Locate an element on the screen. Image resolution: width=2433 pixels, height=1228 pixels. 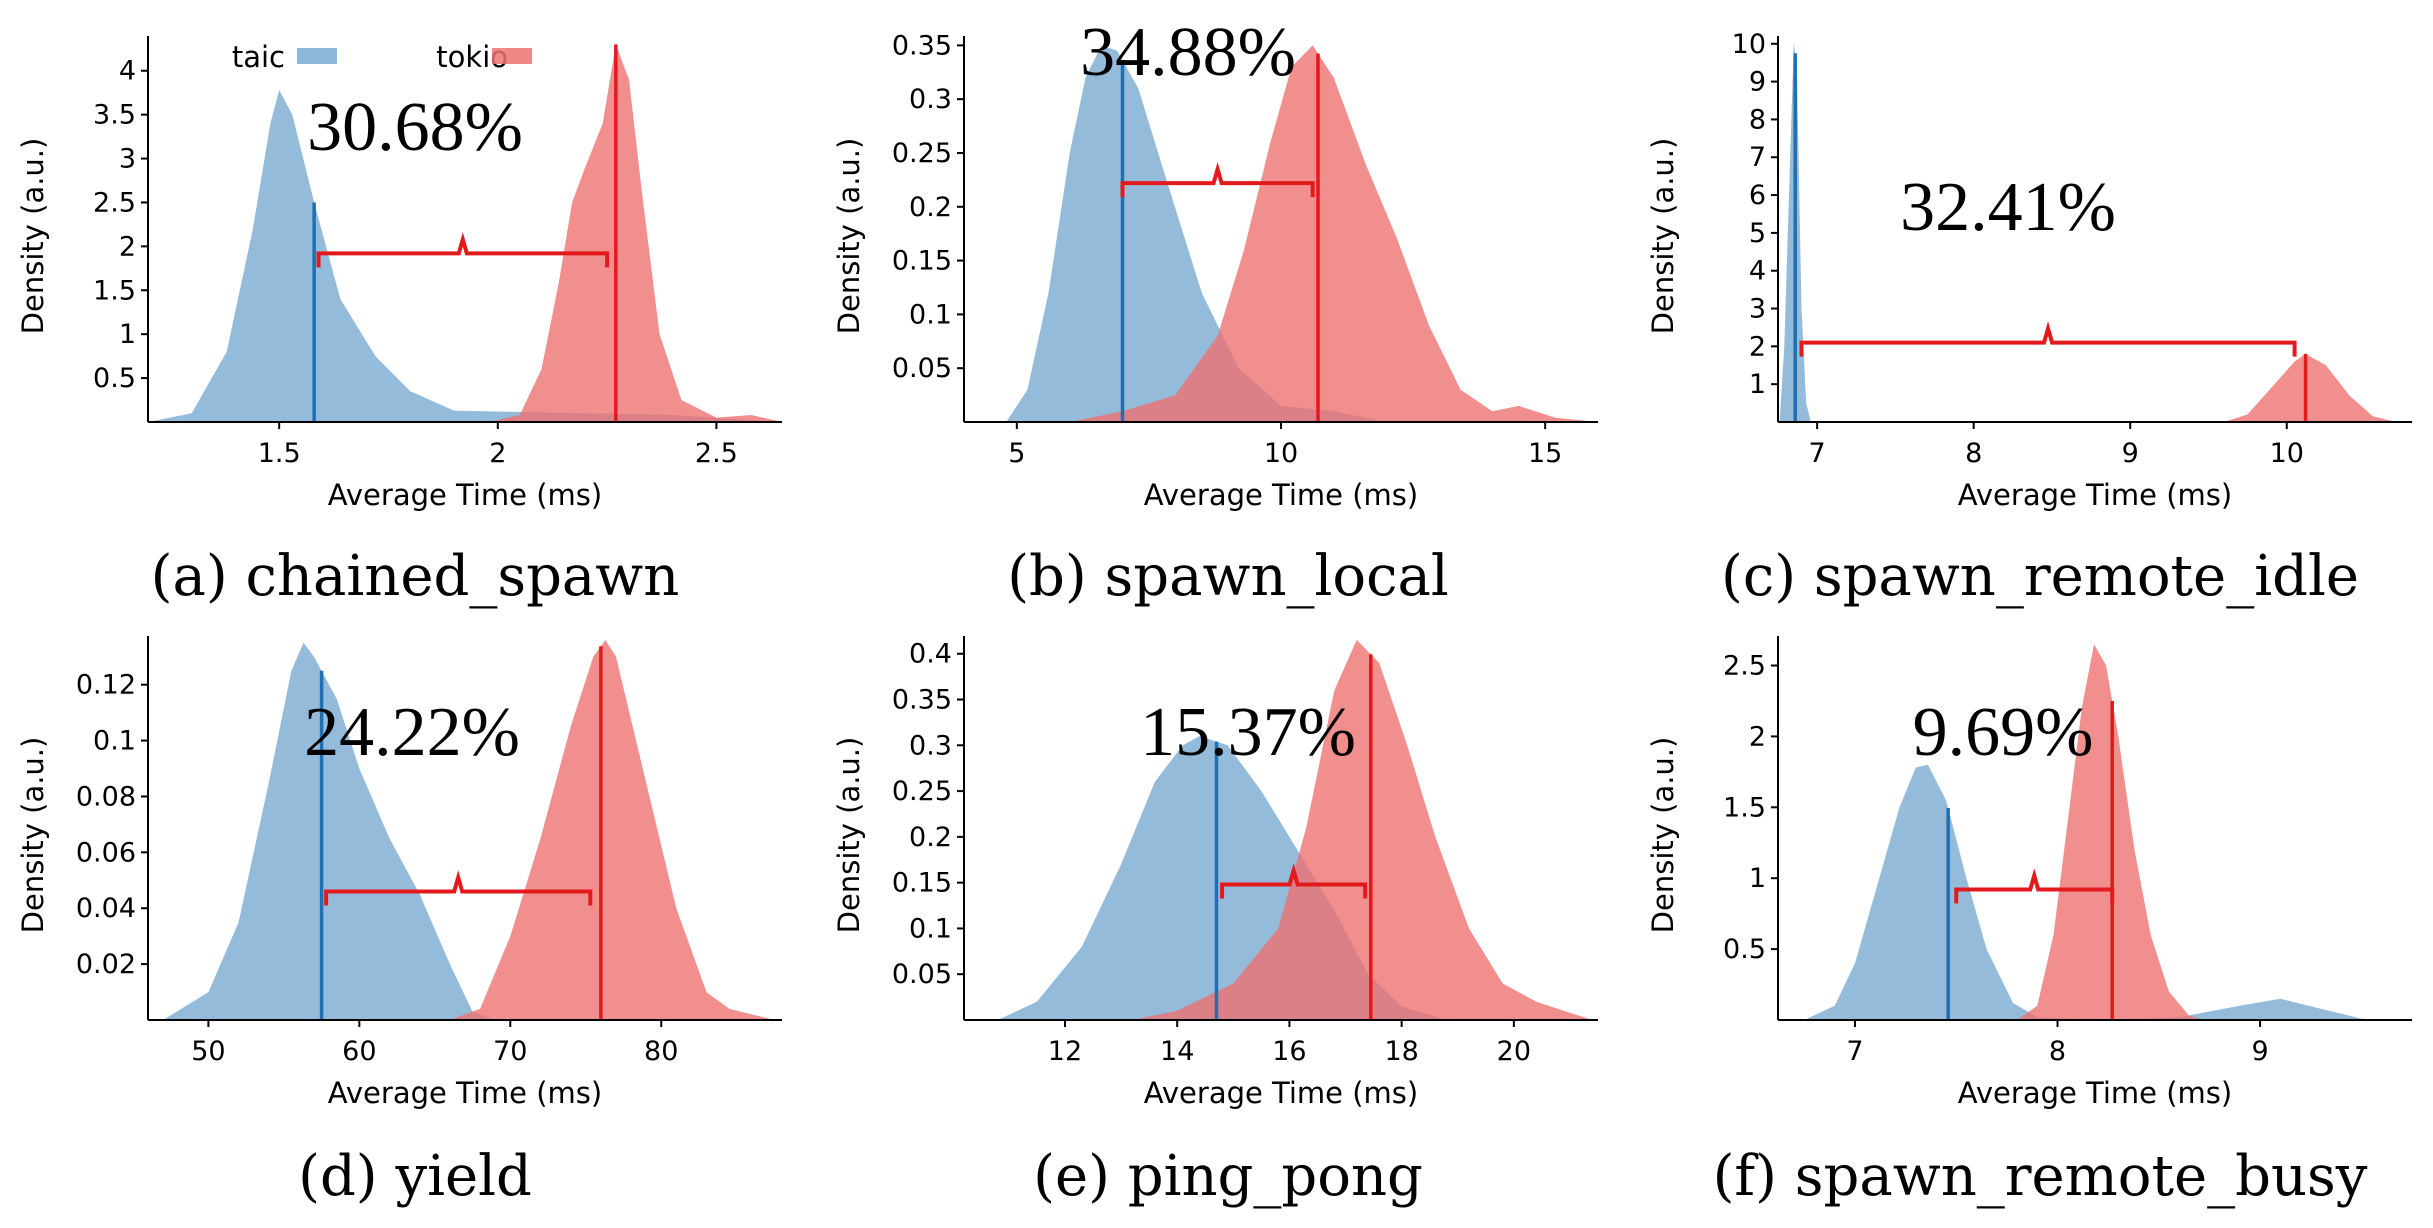
x-tick-label: 80 is located at coordinates (661, 1051).